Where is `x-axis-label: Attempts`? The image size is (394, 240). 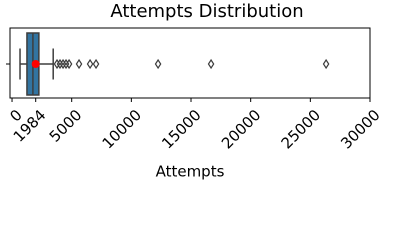
x-axis-label: Attempts is located at coordinates (190, 172).